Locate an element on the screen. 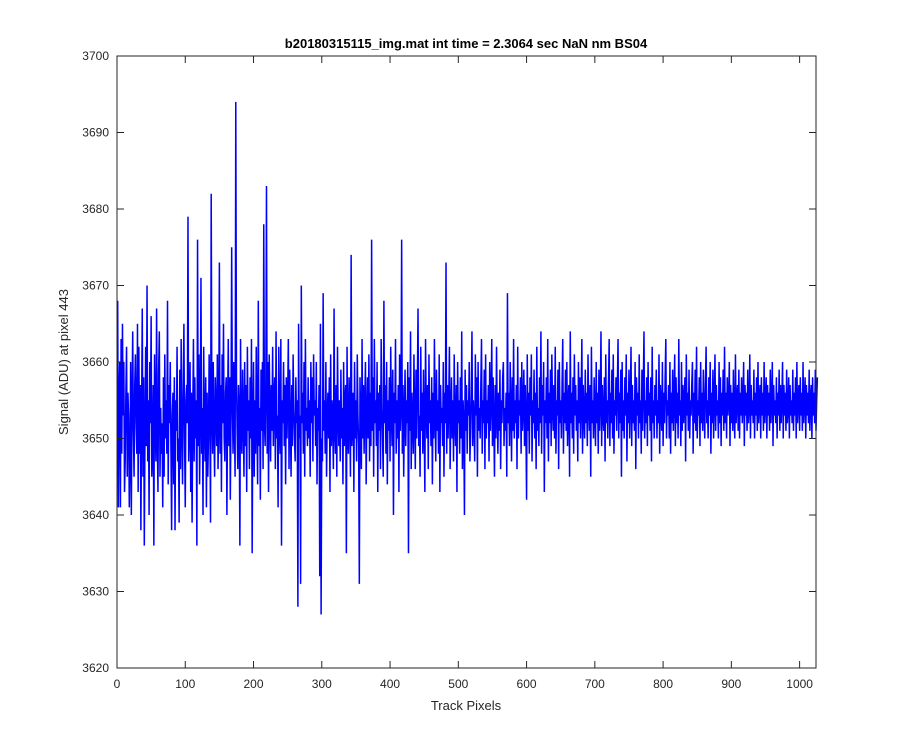 The image size is (900, 750). x-tick-label: 0 is located at coordinates (117, 684).